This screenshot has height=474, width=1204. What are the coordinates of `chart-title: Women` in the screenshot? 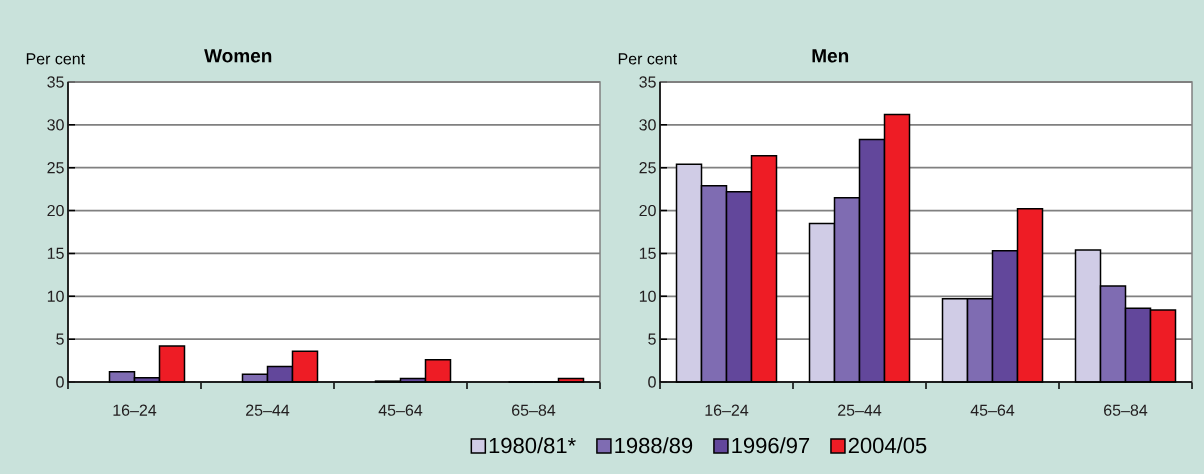 It's located at (238, 56).